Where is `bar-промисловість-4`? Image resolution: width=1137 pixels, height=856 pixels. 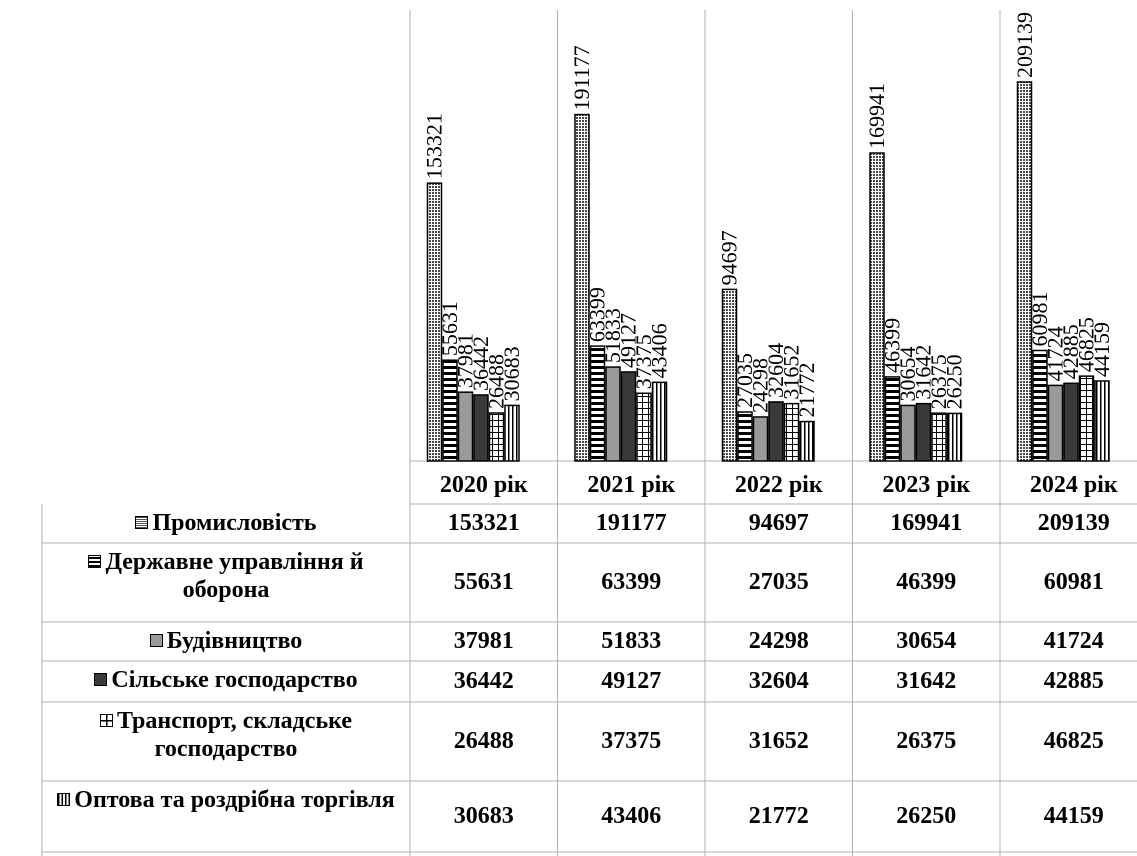
bar-промисловість-4 is located at coordinates (1024, 271).